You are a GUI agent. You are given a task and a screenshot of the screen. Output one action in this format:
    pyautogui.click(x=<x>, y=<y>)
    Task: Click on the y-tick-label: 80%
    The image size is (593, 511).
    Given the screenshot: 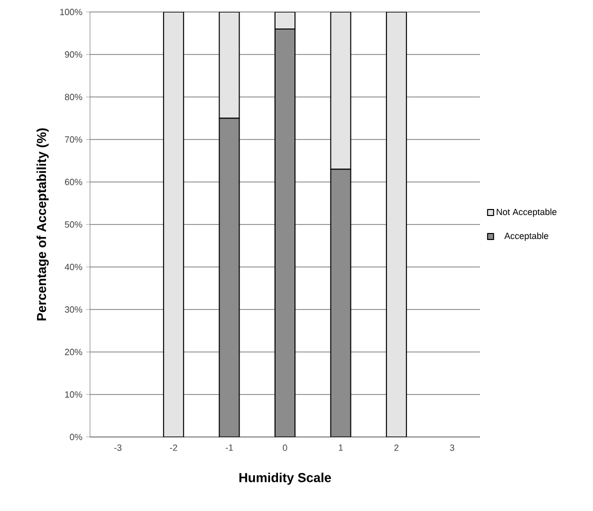 What is the action you would take?
    pyautogui.click(x=73, y=97)
    